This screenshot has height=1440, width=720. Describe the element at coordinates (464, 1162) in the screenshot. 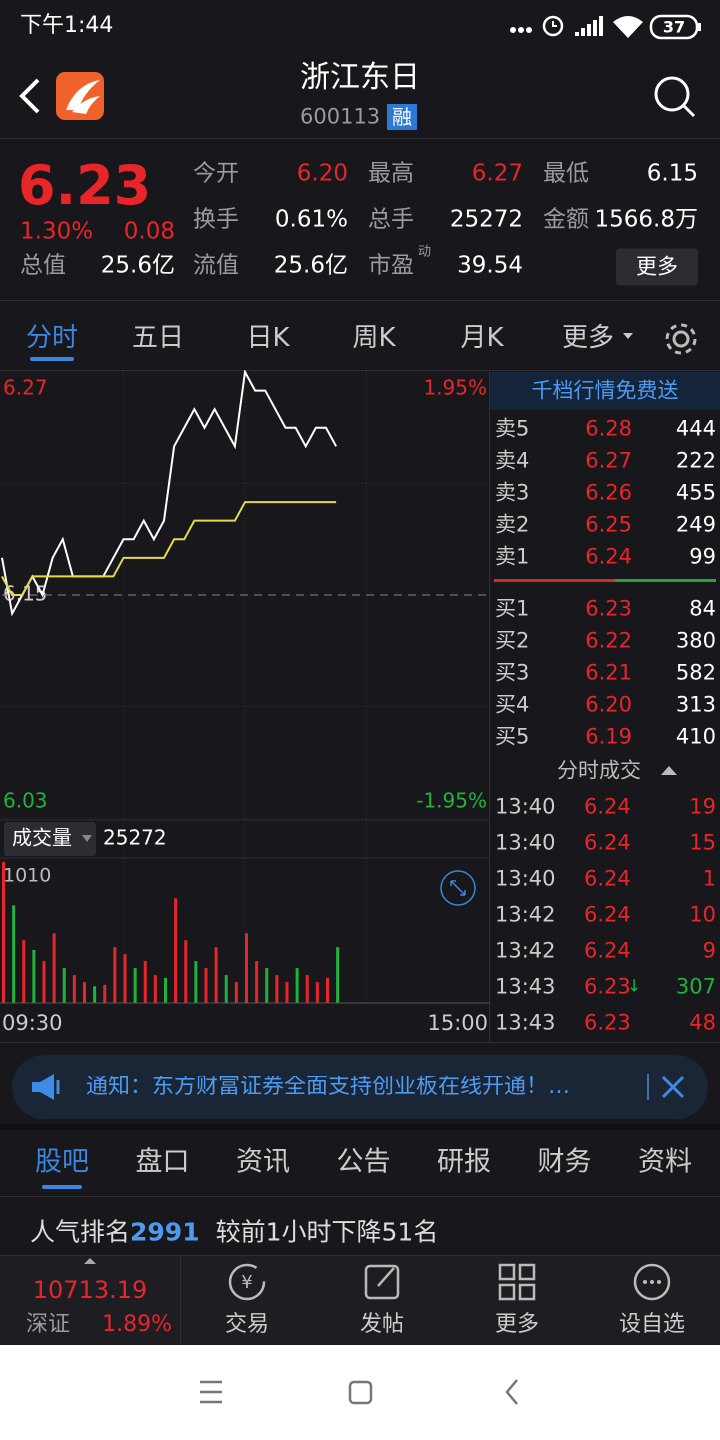

I see `info-tab: 研报` at that location.